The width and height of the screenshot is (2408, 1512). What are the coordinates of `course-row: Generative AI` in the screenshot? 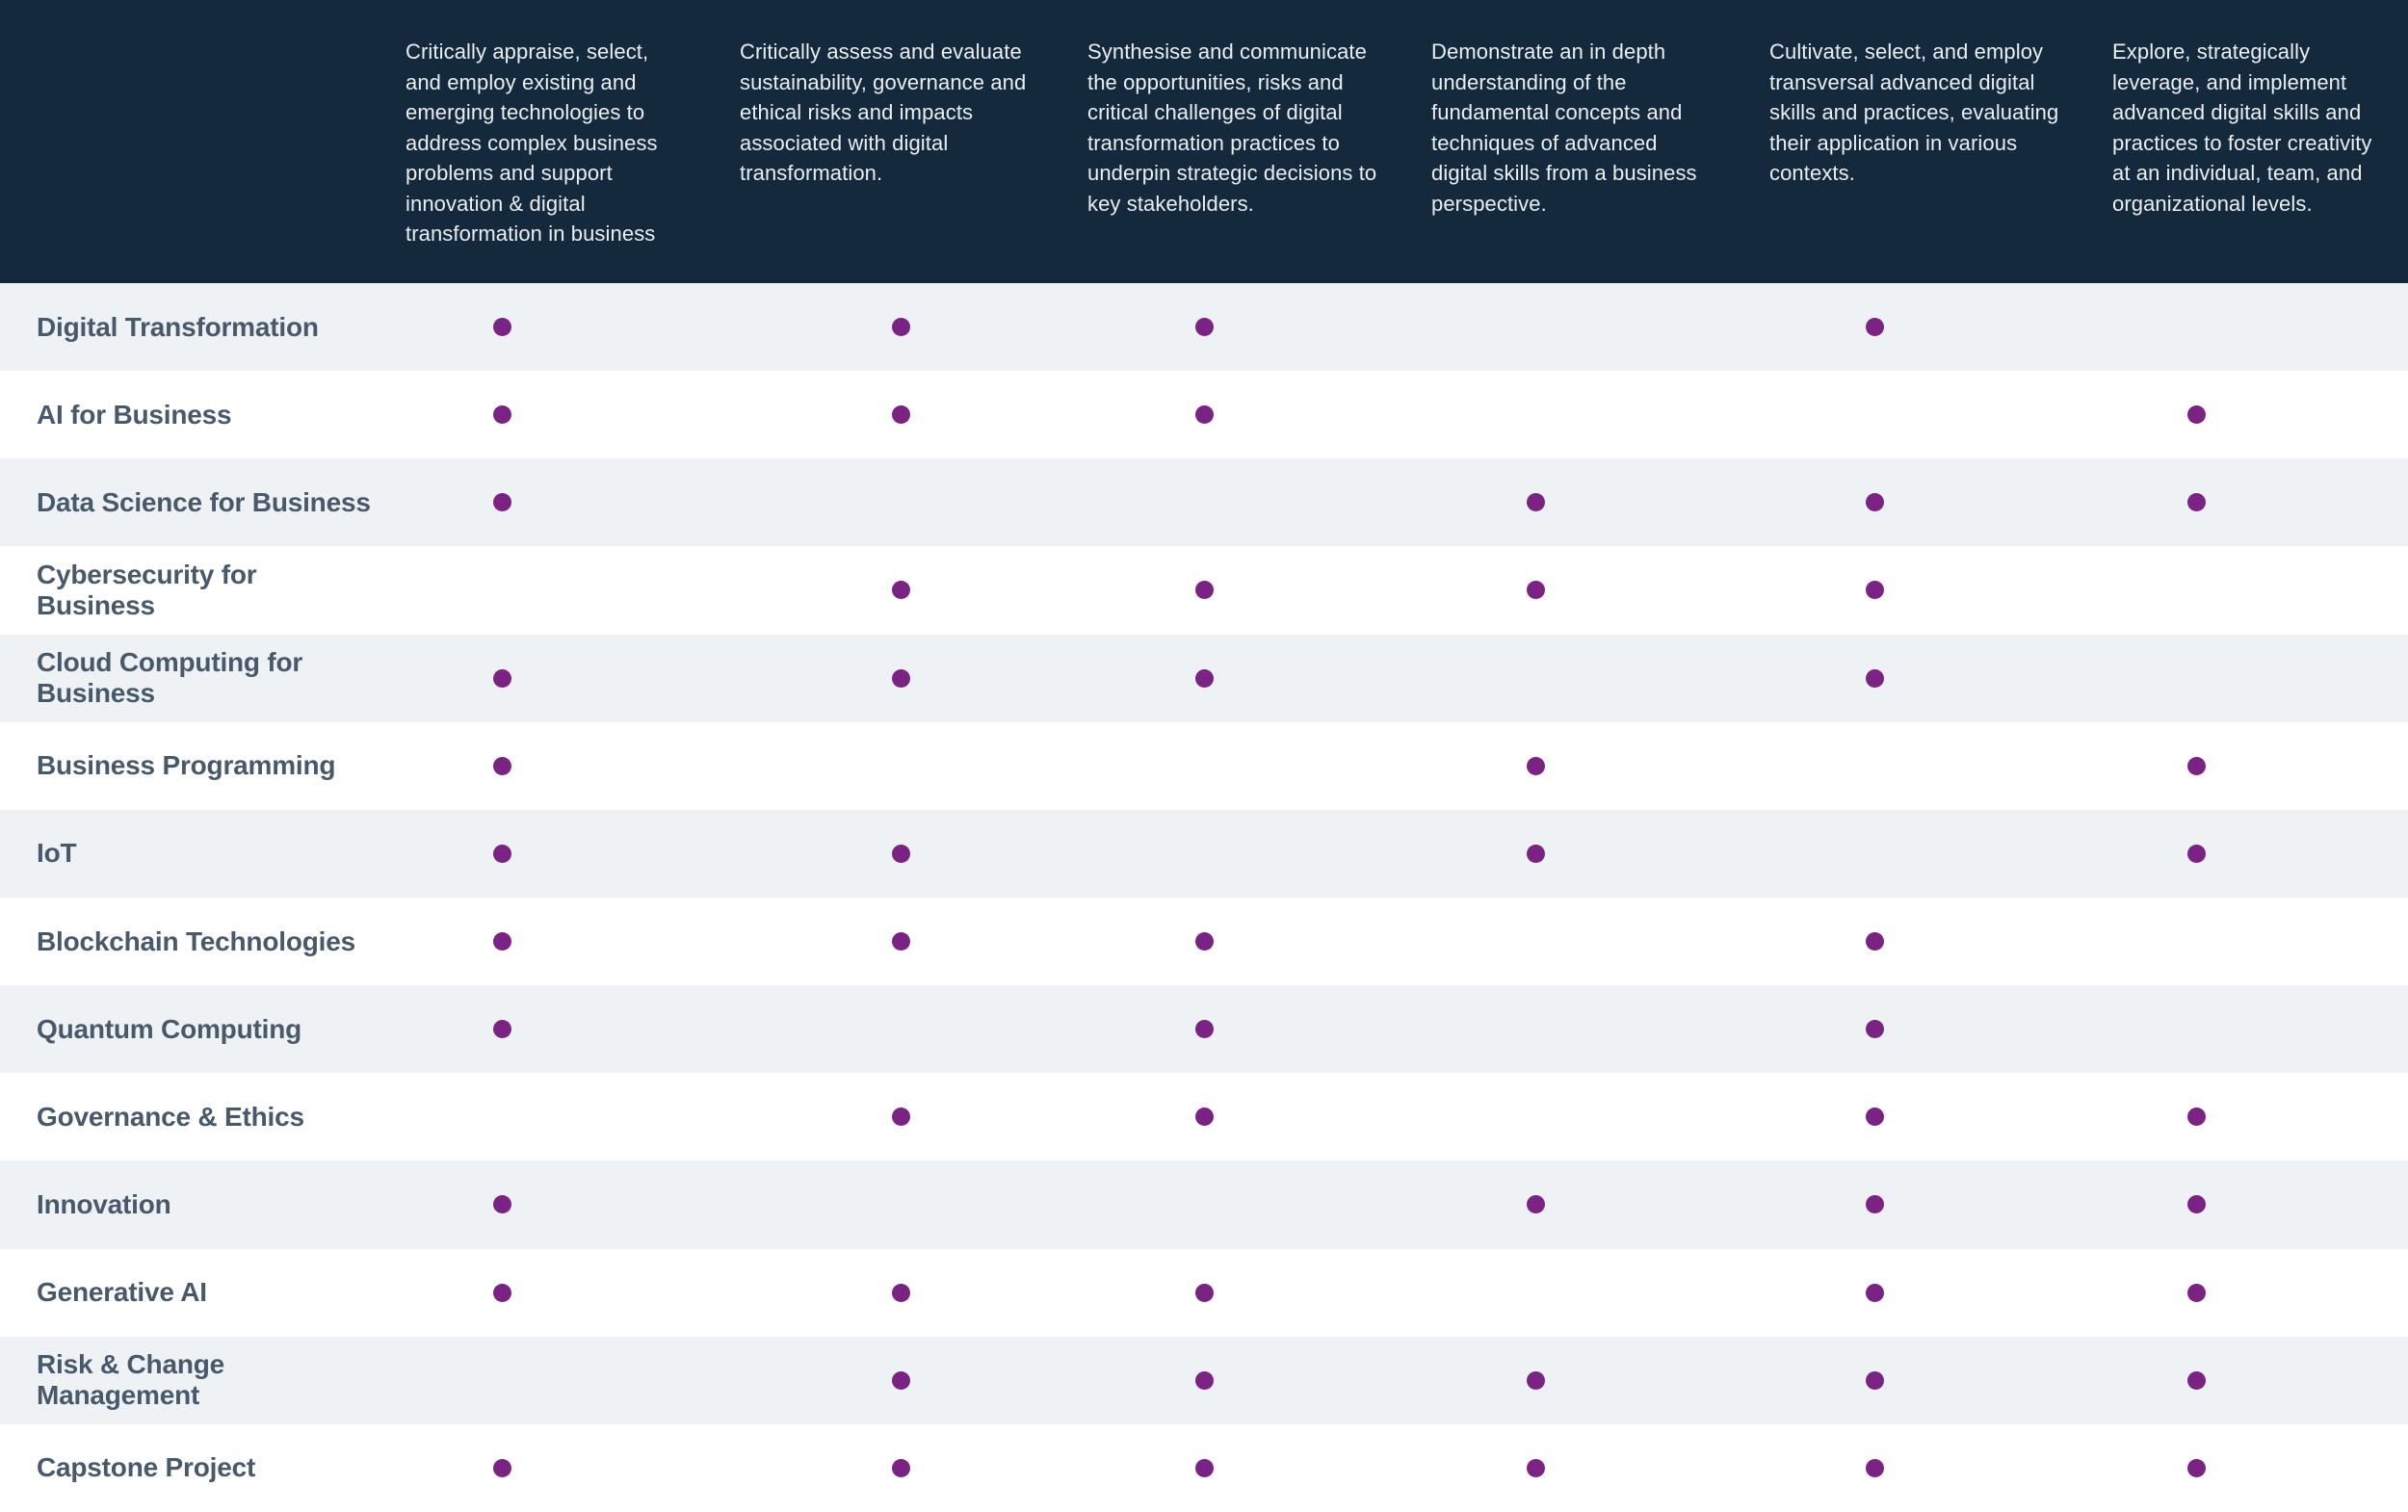 It's located at (1204, 1292).